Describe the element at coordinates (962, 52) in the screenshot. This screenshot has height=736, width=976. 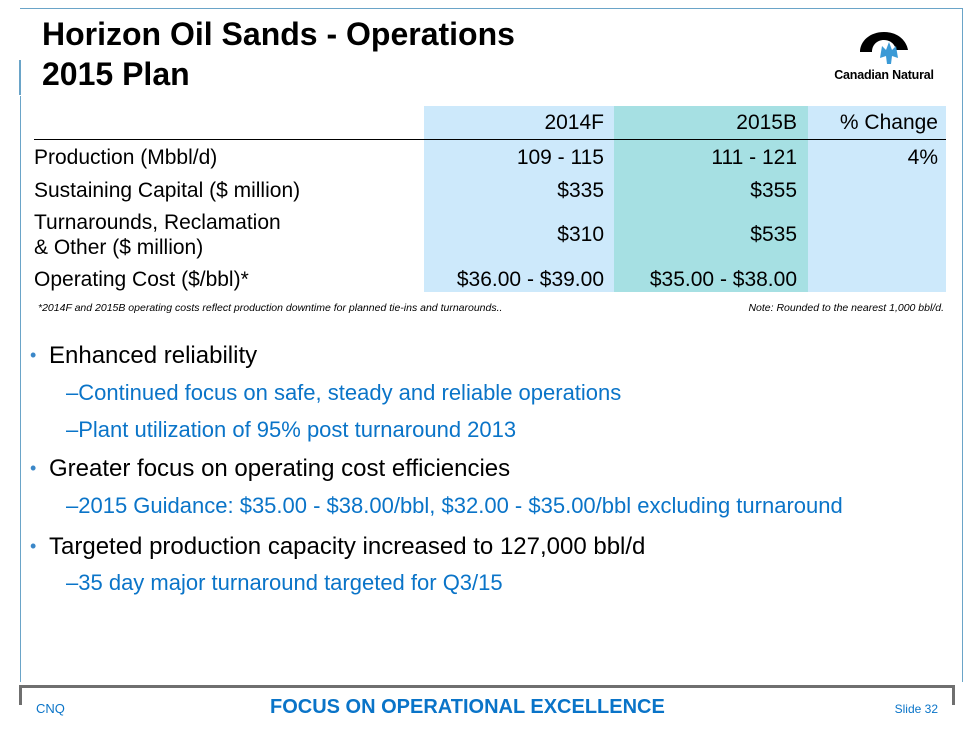
I see `frame-right-top-border` at that location.